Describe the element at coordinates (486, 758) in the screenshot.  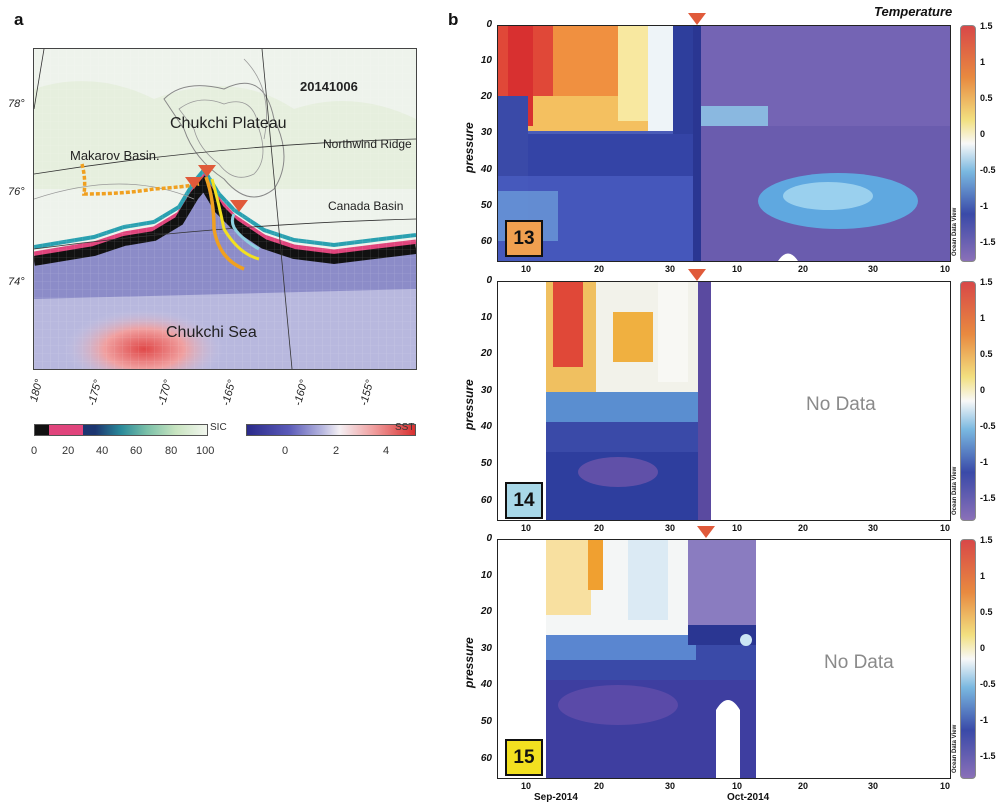
I see `plot-15-y-tick: 60` at that location.